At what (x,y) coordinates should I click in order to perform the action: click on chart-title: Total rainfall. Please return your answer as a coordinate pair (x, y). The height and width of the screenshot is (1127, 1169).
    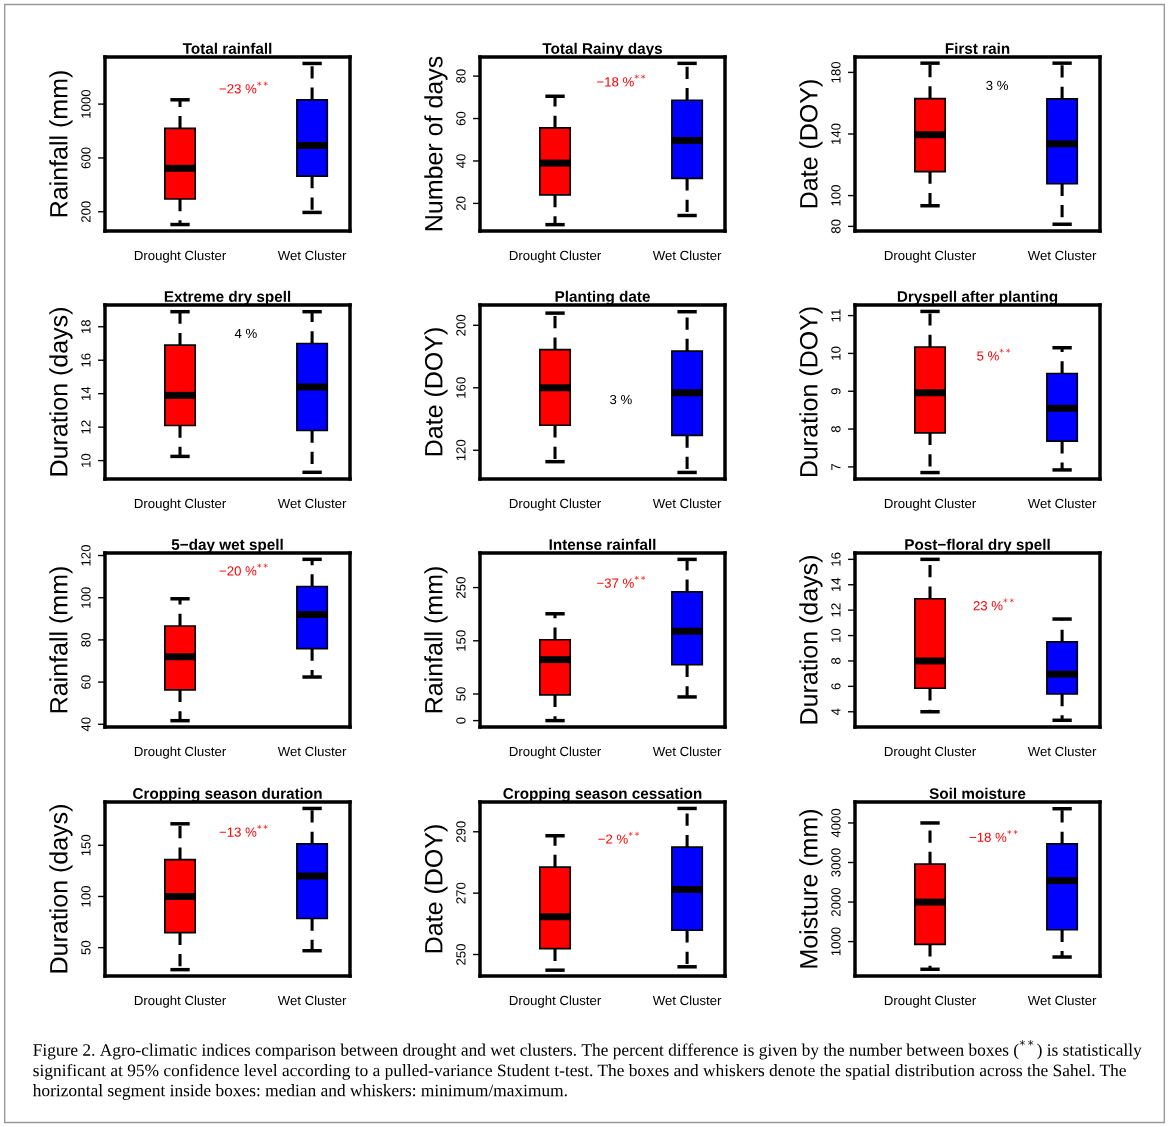
    Looking at the image, I should click on (227, 48).